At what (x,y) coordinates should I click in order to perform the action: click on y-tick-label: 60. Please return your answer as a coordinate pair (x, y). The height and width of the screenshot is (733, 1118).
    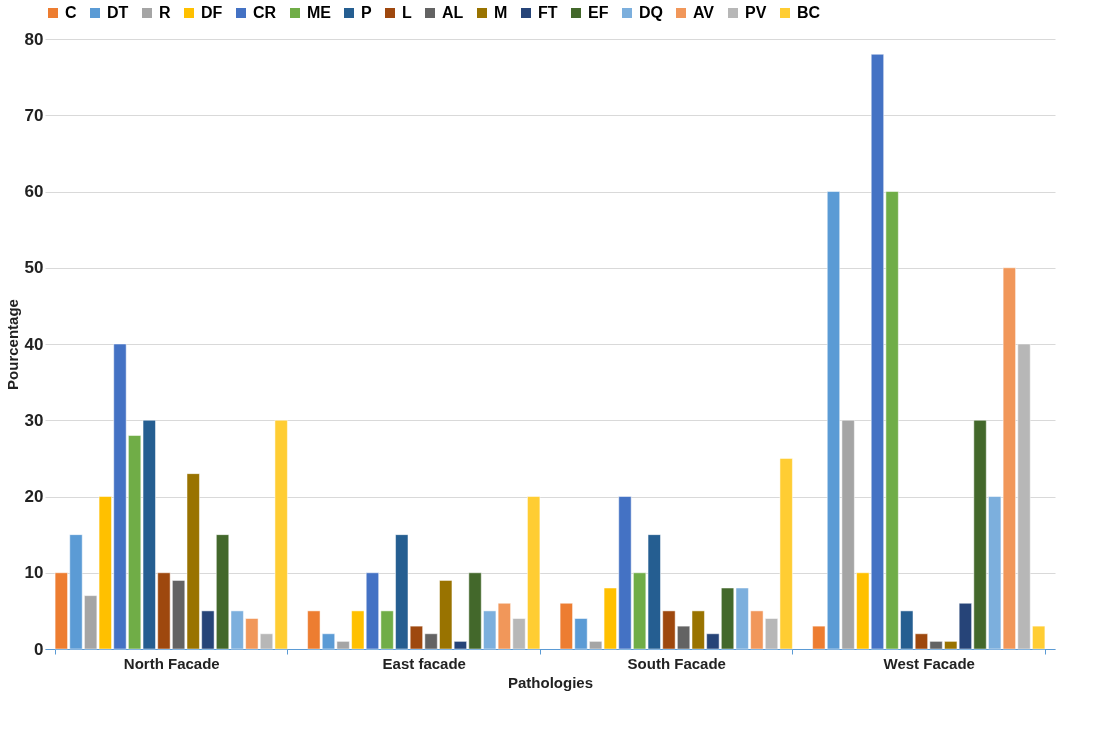
    Looking at the image, I should click on (34, 191).